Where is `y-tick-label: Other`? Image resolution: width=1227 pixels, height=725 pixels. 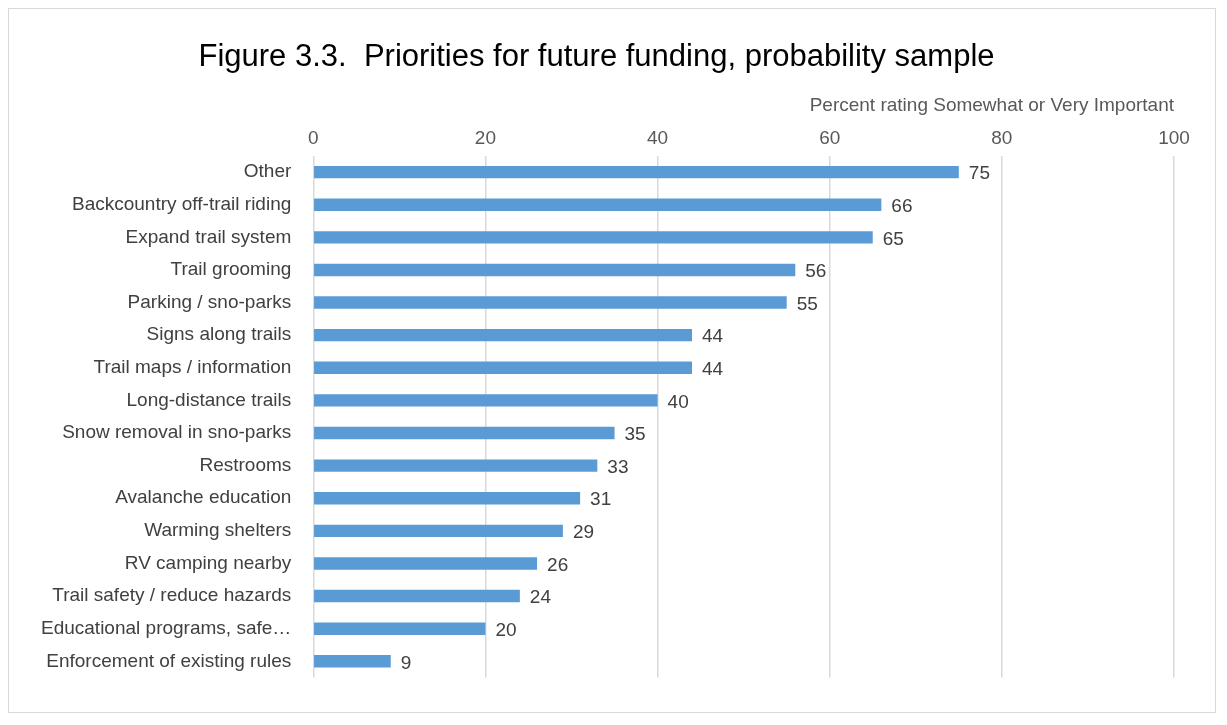 y-tick-label: Other is located at coordinates (267, 171).